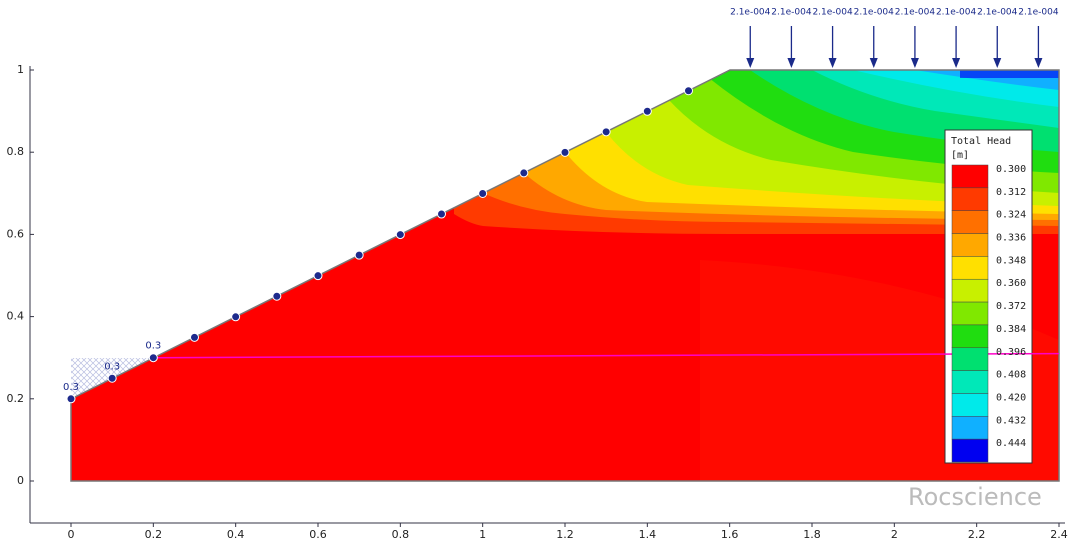 The width and height of the screenshot is (1080, 543). What do you see at coordinates (1059, 534) in the screenshot?
I see `x-tick-label: 2.4` at bounding box center [1059, 534].